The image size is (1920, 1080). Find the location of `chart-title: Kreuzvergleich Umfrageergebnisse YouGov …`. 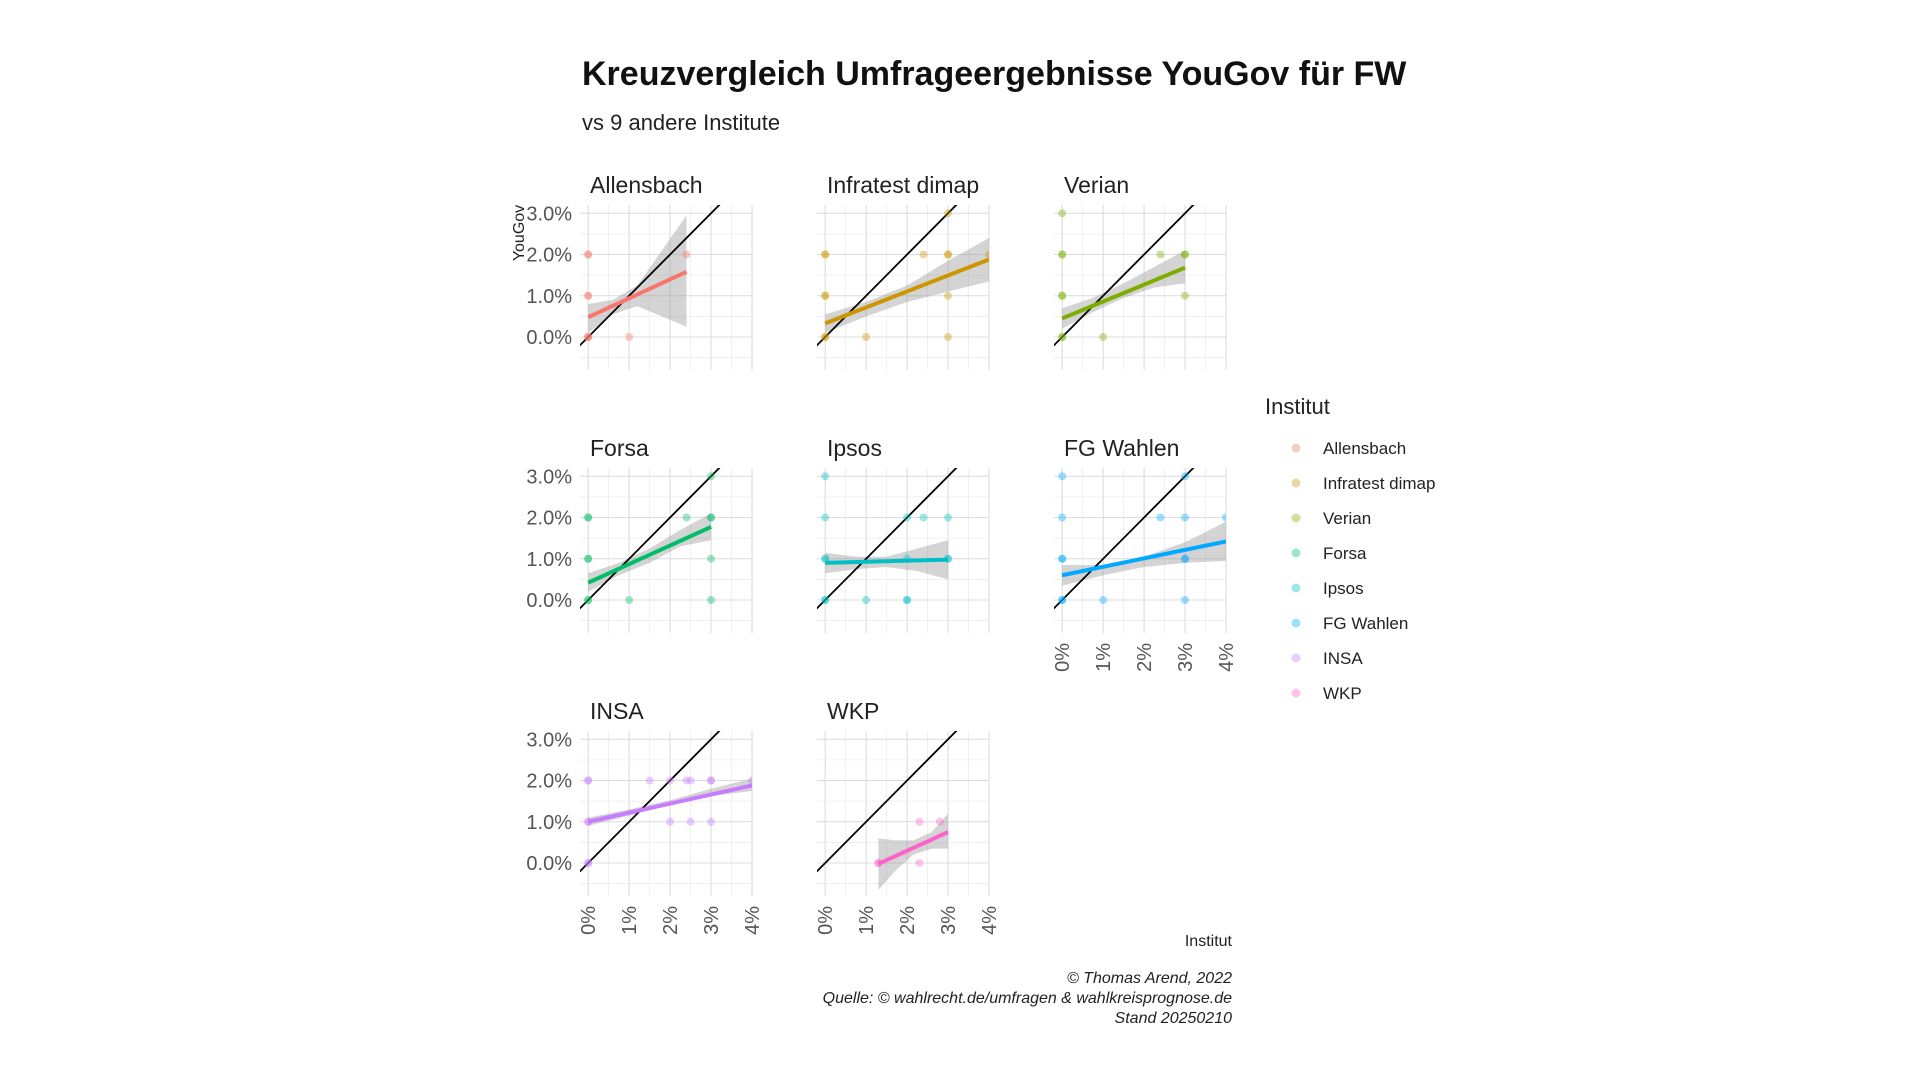

chart-title: Kreuzvergleich Umfrageergebnisse YouGov … is located at coordinates (994, 74).